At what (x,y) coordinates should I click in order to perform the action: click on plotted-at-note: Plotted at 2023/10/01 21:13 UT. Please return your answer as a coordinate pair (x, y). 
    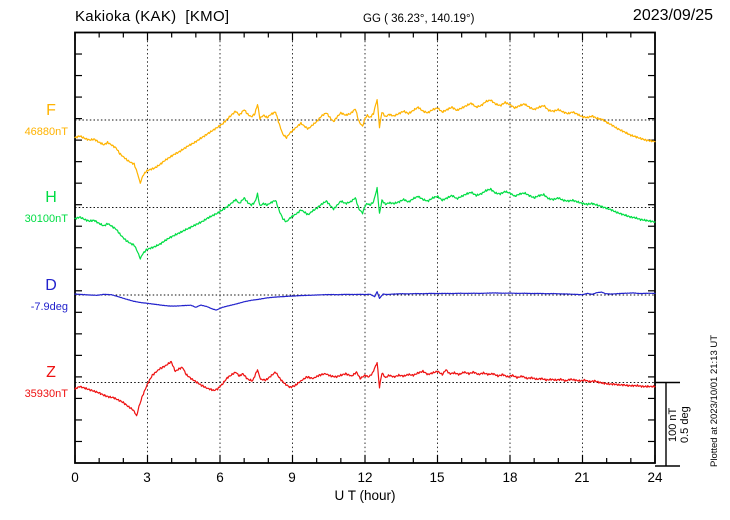
    Looking at the image, I should click on (714, 400).